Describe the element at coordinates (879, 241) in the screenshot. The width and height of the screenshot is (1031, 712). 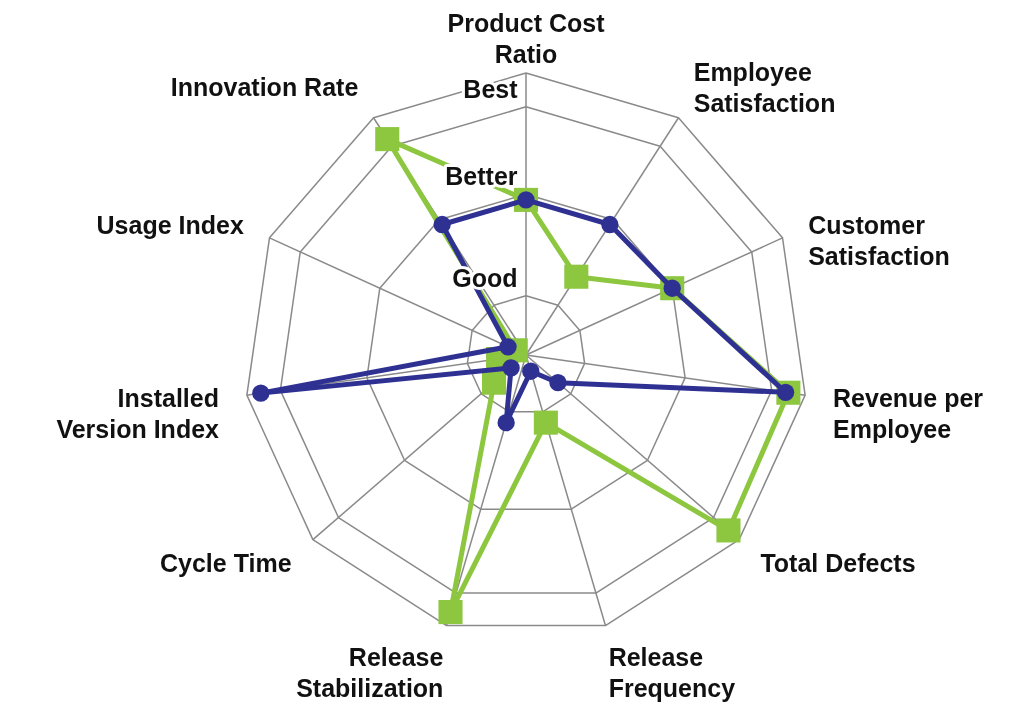
I see `spoke-label: Customer Satisfaction` at that location.